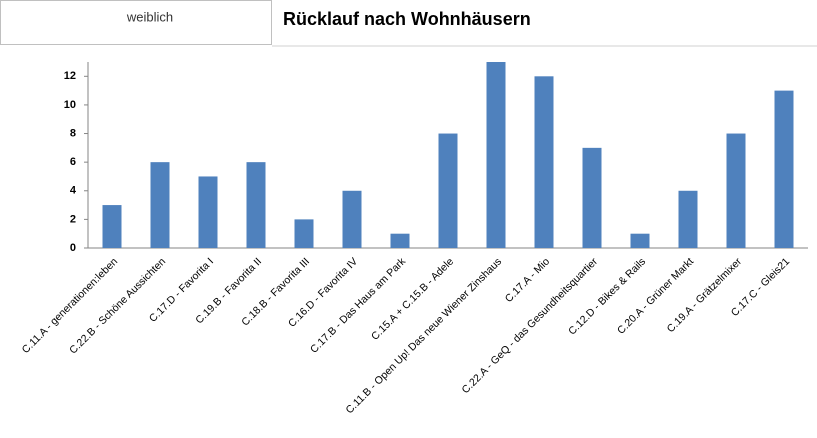 This screenshot has width=817, height=438. I want to click on y-tick-label: 8, so click(73, 133).